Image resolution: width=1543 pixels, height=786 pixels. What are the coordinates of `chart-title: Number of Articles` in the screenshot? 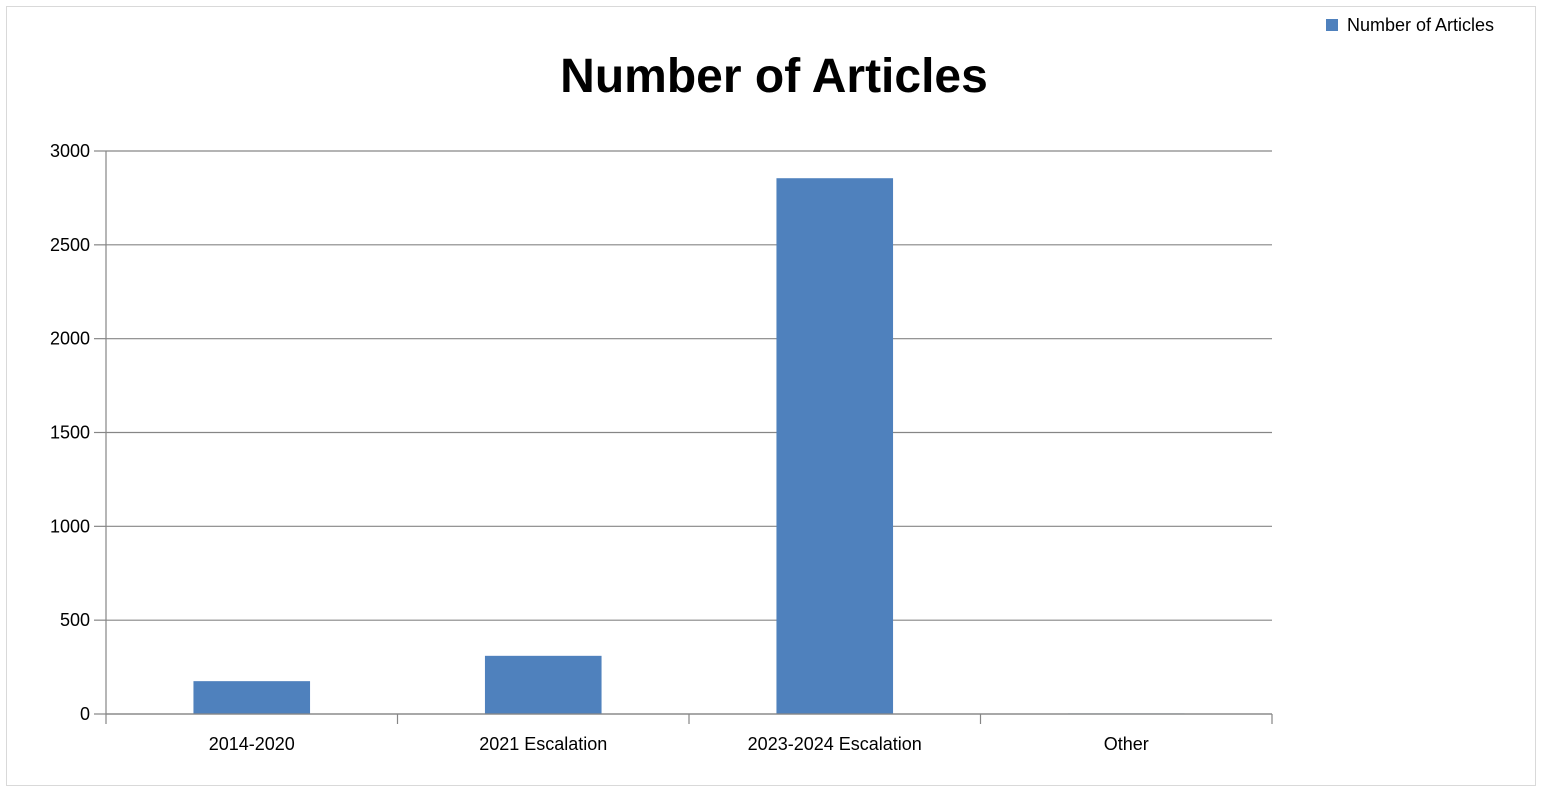 It's located at (774, 76).